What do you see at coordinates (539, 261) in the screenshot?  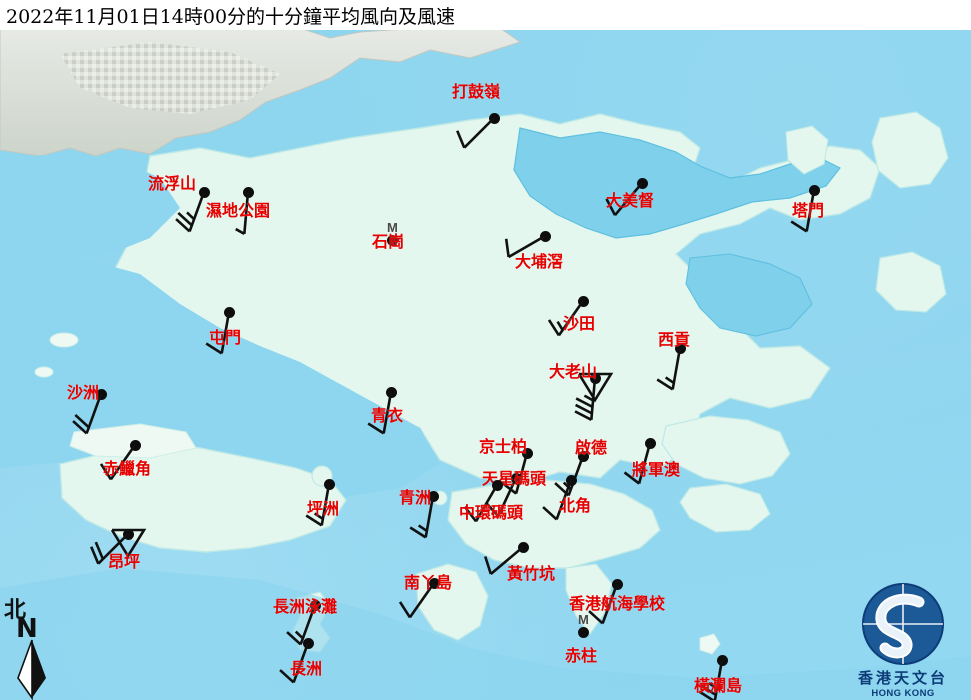 I see `station-label: 大埔滘` at bounding box center [539, 261].